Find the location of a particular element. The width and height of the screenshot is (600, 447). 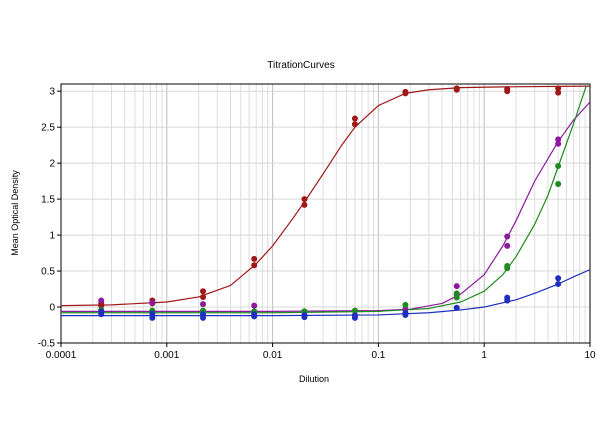

y-tick-label: 3 is located at coordinates (52, 92).